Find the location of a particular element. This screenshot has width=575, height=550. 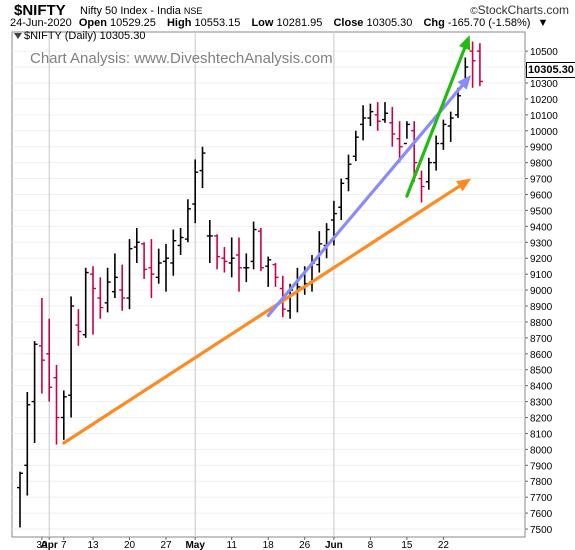

index-name: Nifty 50 Index - India NSE is located at coordinates (141, 11).